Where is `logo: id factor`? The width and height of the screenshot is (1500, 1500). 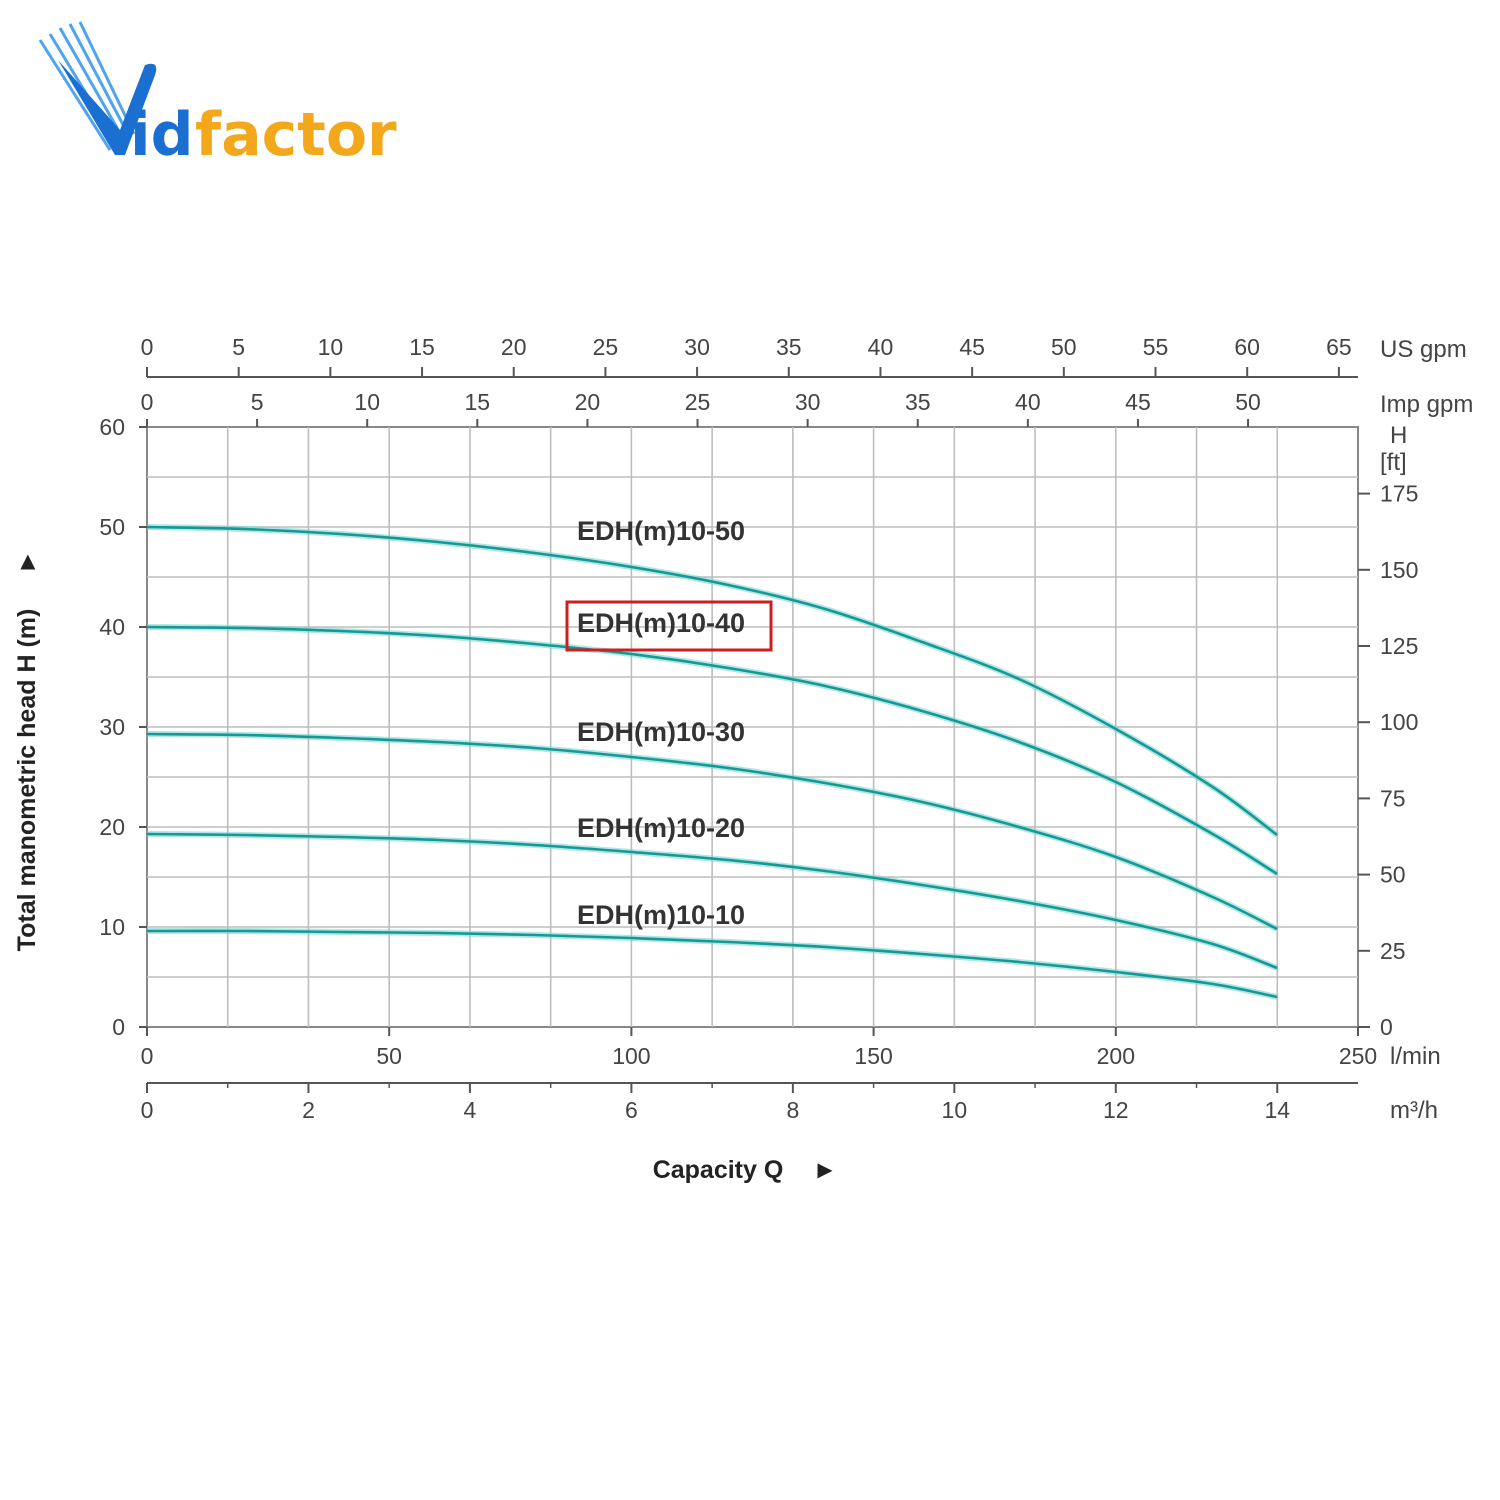
logo: id factor is located at coordinates (220, 100).